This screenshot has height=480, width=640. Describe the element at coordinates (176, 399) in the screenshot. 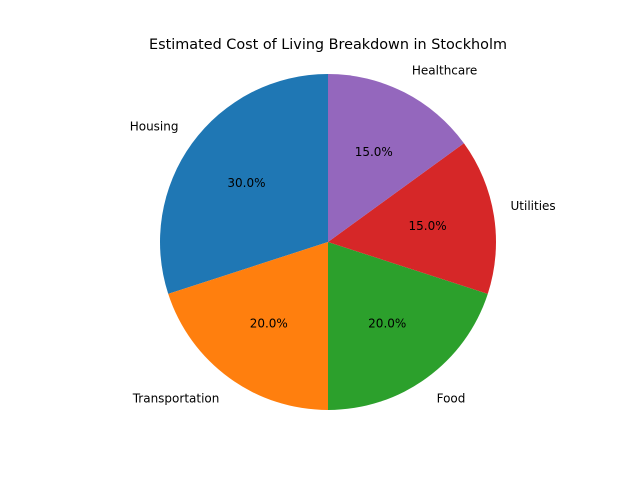

I see `slice-label-transportation: Transportation` at that location.